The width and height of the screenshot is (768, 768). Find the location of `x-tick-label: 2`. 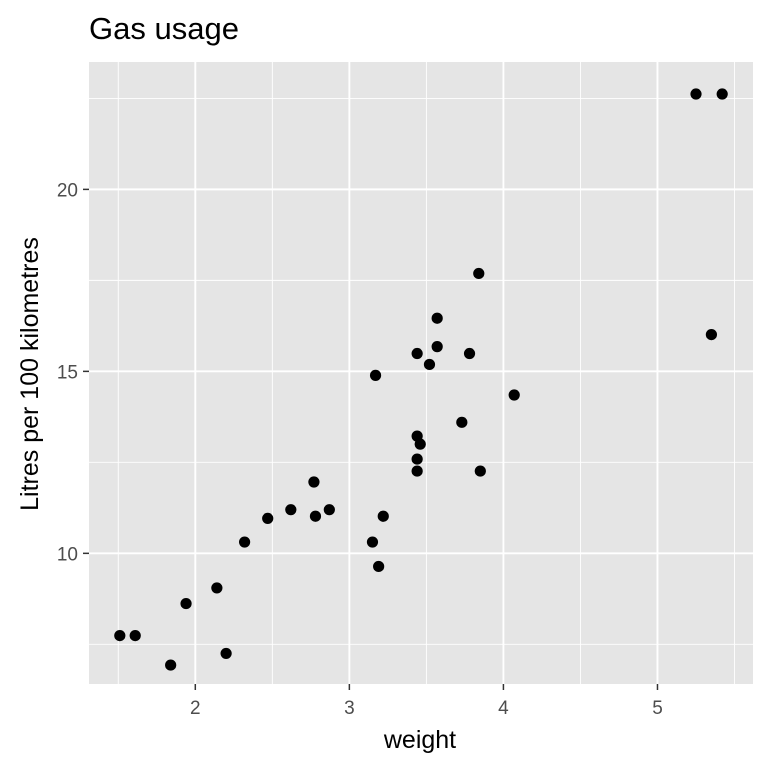

x-tick-label: 2 is located at coordinates (195, 708).